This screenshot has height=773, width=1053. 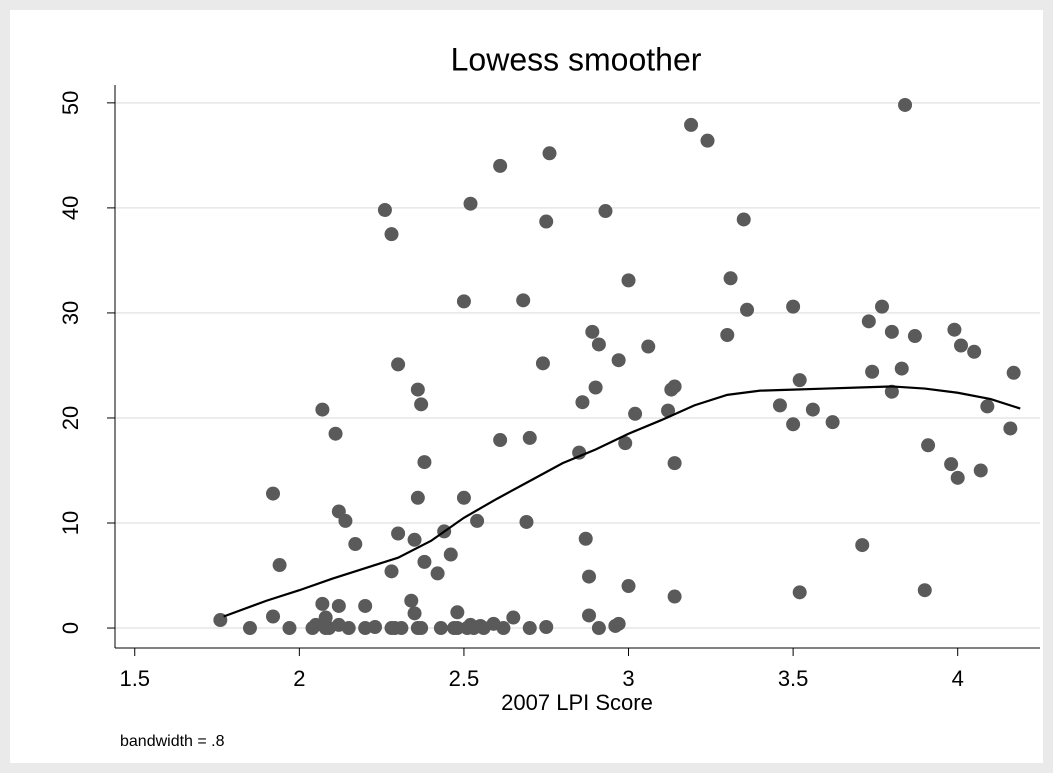 What do you see at coordinates (70, 418) in the screenshot?
I see `y-tick-label: 20` at bounding box center [70, 418].